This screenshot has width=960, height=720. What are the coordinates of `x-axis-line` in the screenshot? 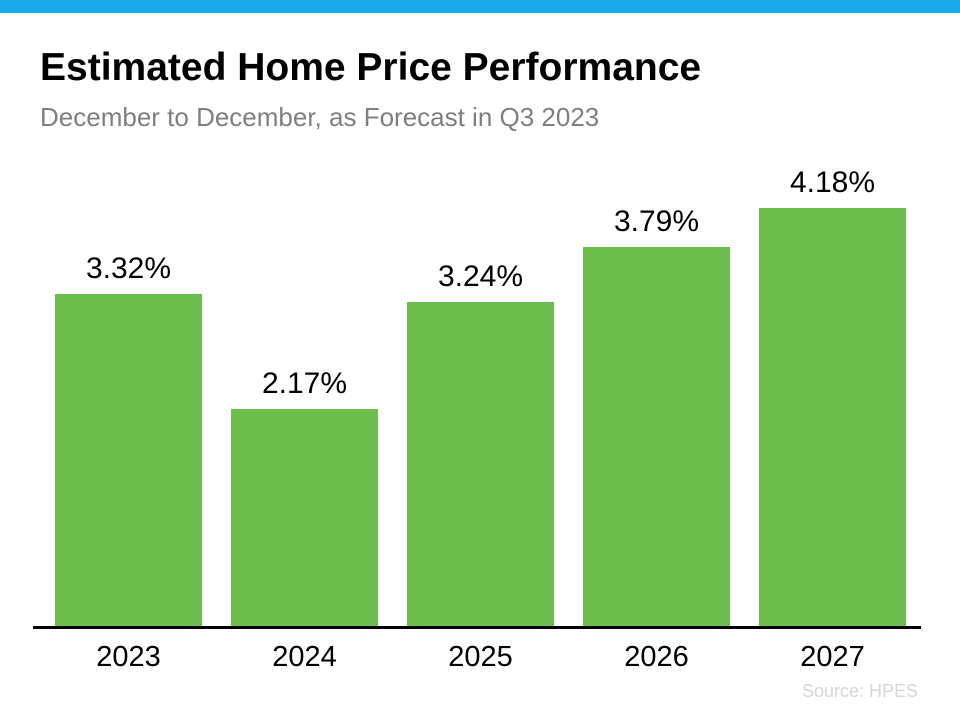 It's located at (477, 627).